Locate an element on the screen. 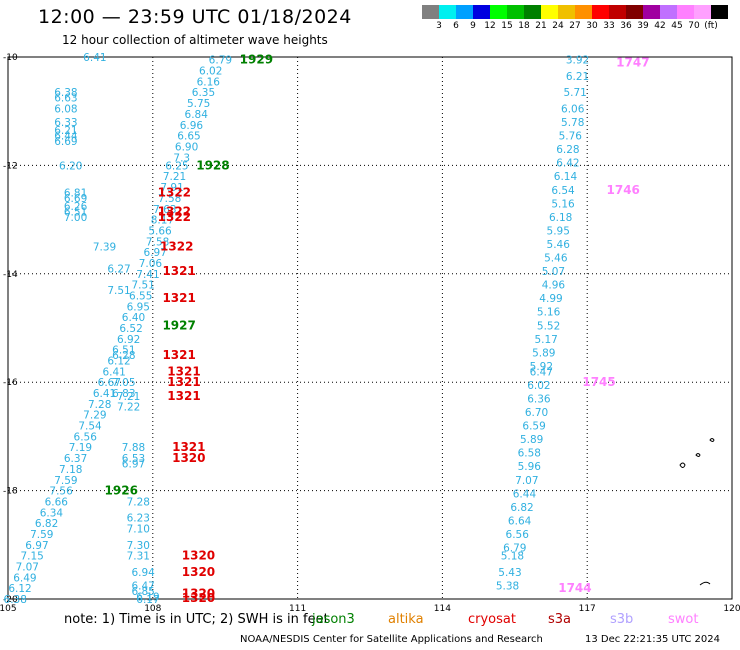  swh-value: 5.95 is located at coordinates (558, 231).